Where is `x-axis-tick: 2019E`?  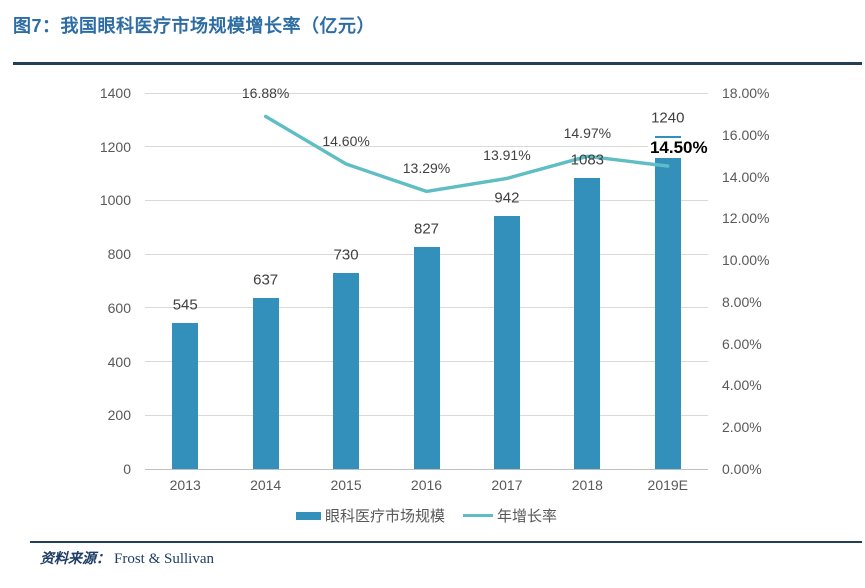 x-axis-tick: 2019E is located at coordinates (668, 485).